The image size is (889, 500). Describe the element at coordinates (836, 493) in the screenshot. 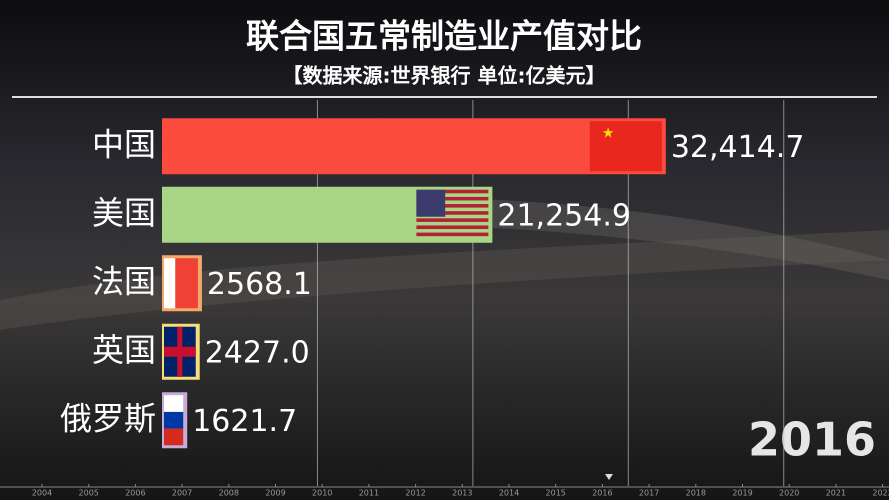

I see `timeline-label: 2021` at that location.